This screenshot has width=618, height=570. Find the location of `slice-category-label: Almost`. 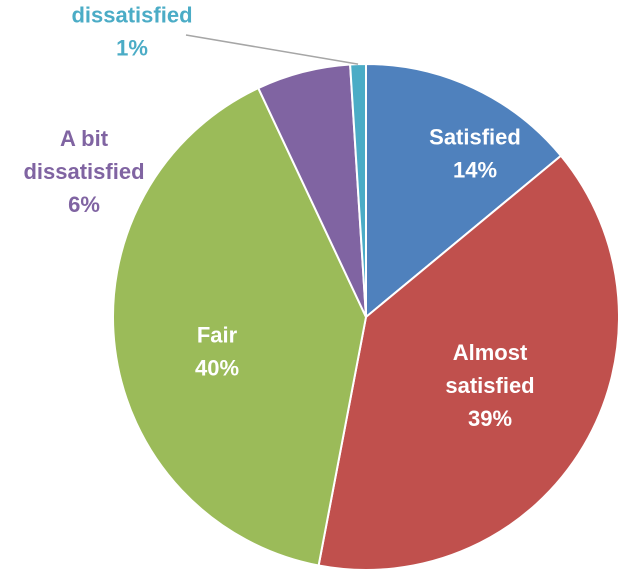

slice-category-label: Almost is located at coordinates (490, 352).